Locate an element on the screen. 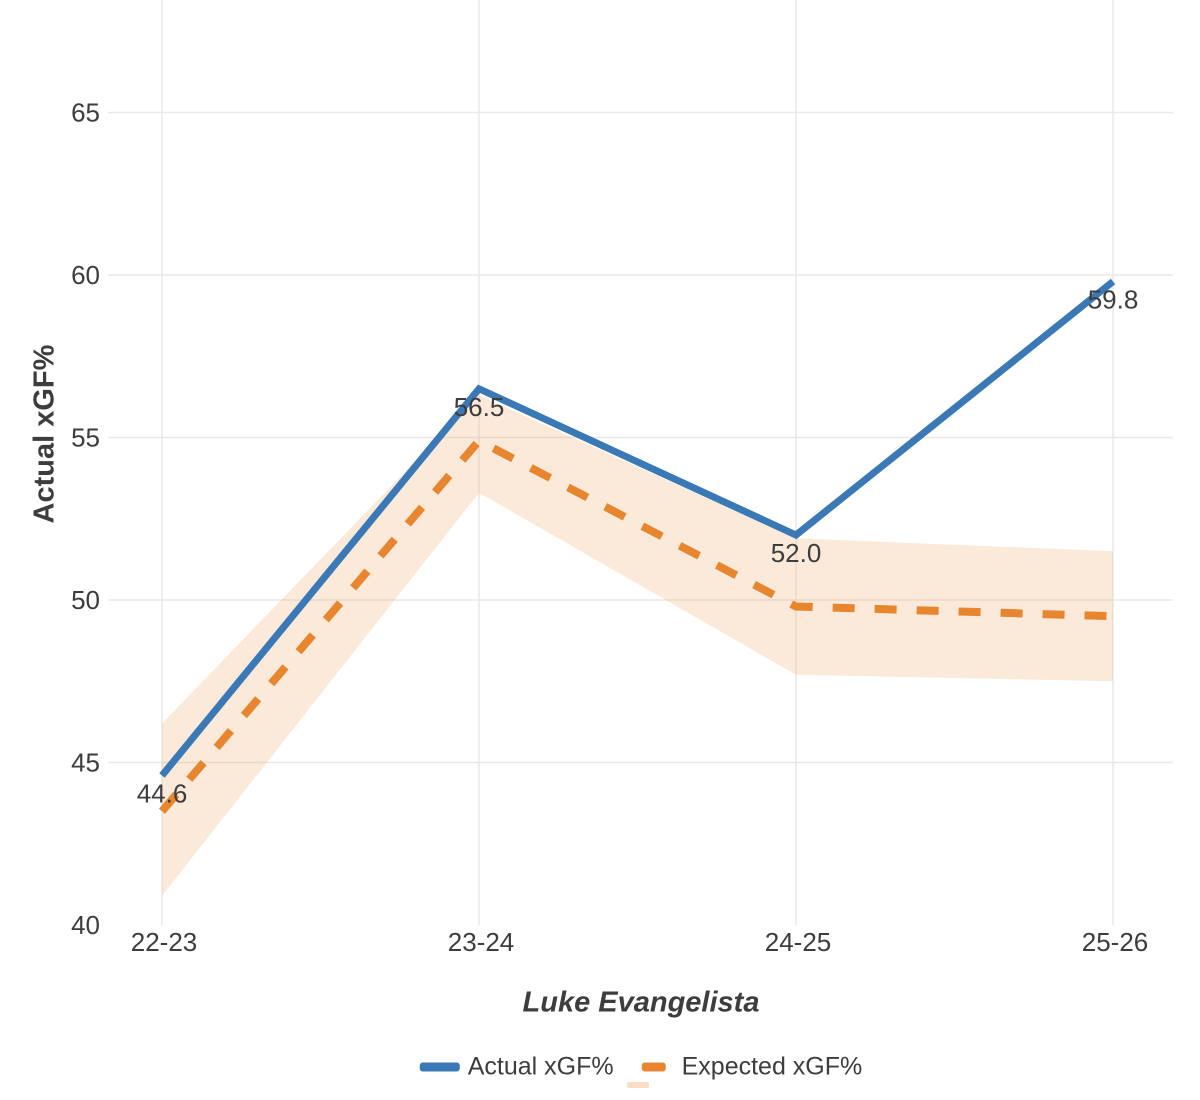 The width and height of the screenshot is (1200, 1100). x-tick-label: 23-24 is located at coordinates (481, 942).